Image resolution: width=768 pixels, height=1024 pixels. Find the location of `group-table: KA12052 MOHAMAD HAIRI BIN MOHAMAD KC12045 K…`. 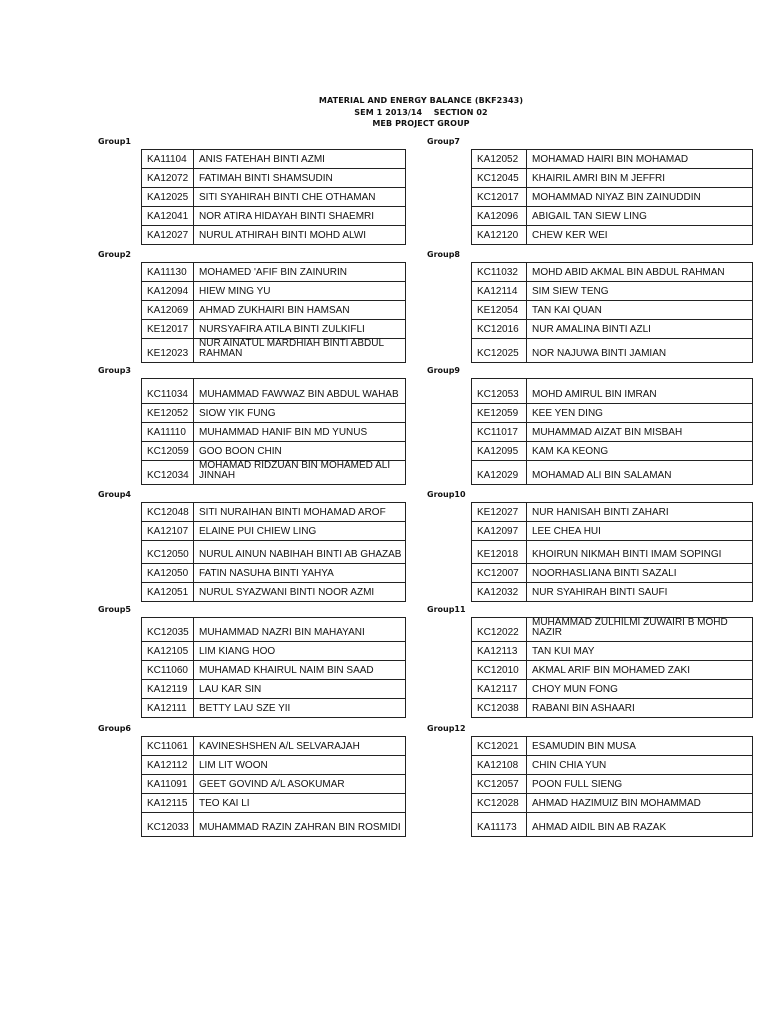

group-table: KA12052 MOHAMAD HAIRI BIN MOHAMAD KC12045 K… is located at coordinates (612, 197).